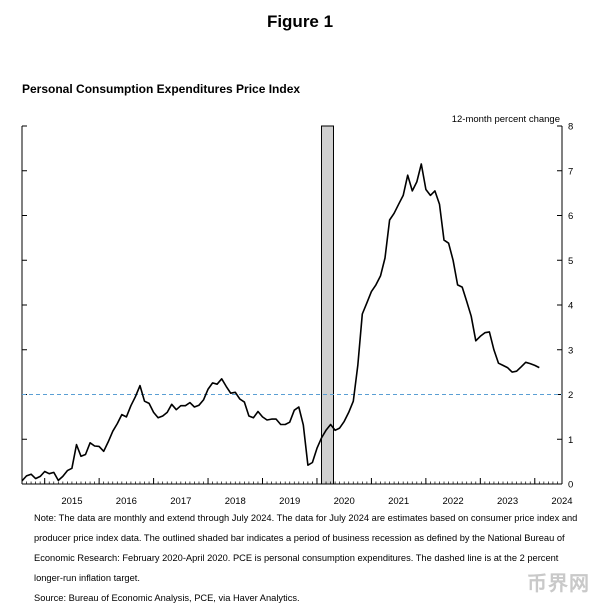  I want to click on x-tick-label: 2020, so click(344, 501).